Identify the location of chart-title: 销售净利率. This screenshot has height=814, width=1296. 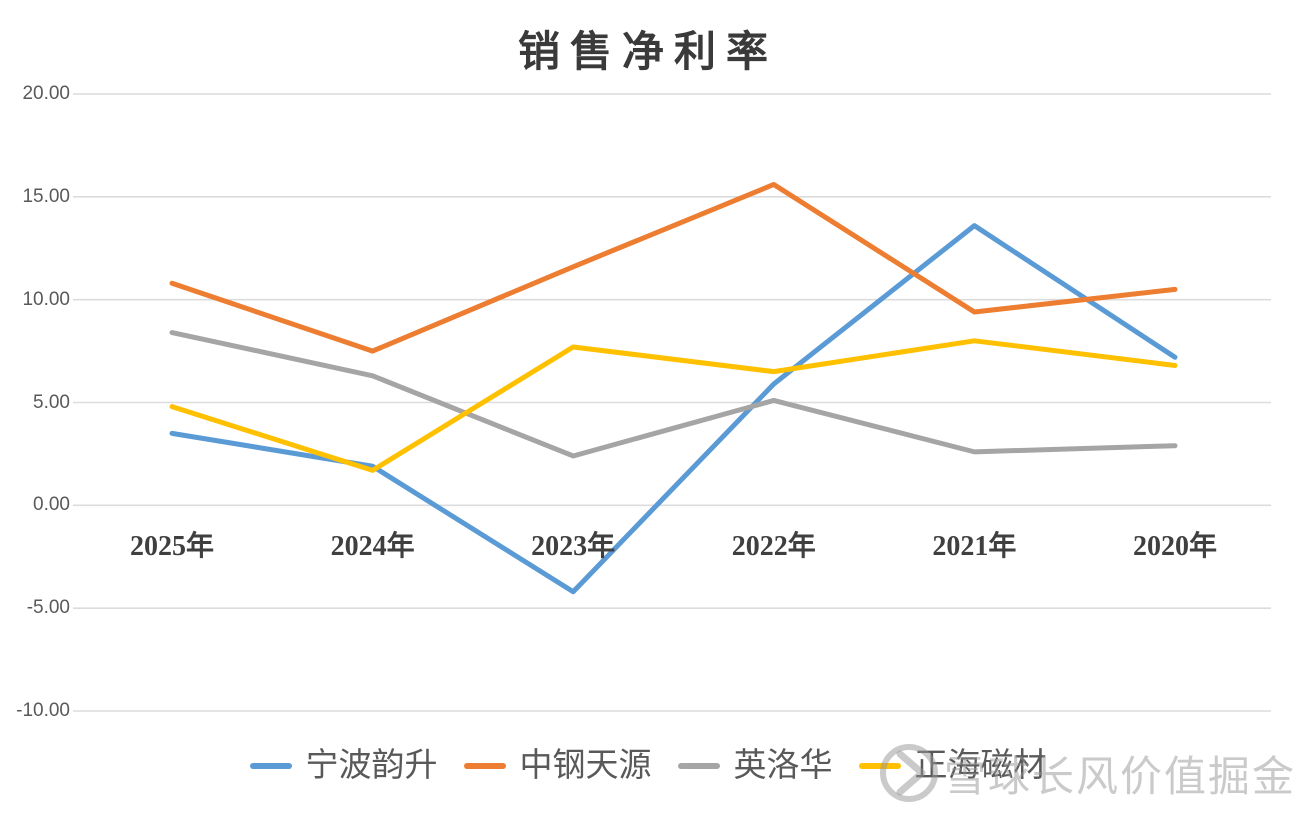
(647, 53).